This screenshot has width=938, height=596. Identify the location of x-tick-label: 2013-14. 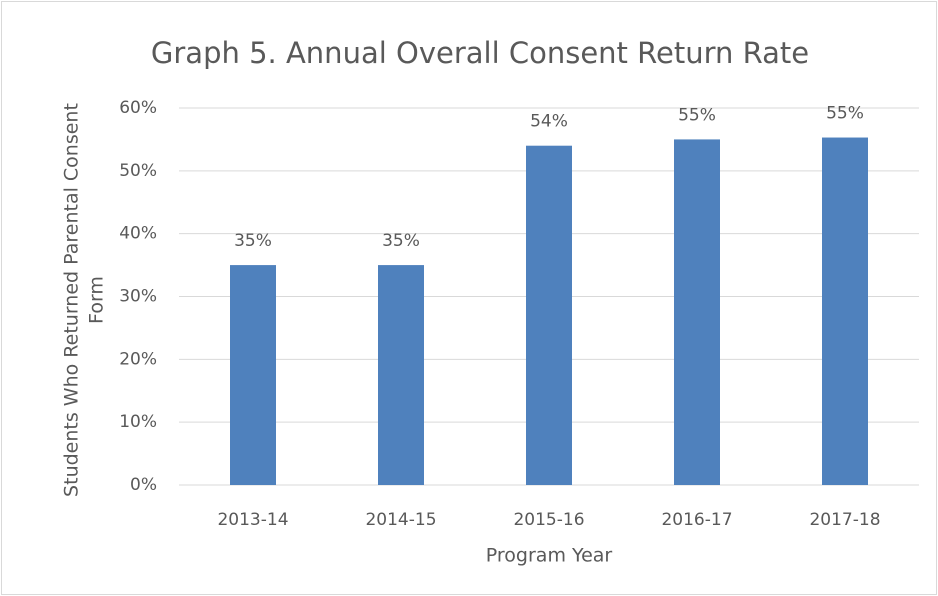
(252, 520).